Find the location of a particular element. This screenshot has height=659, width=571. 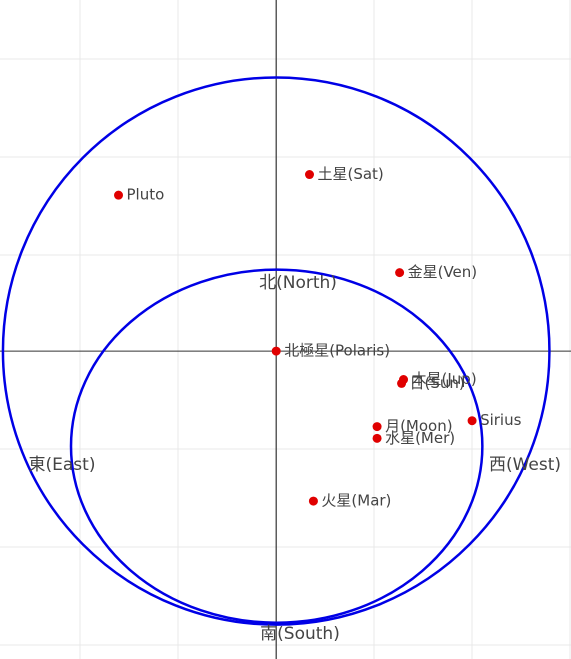

point-label: 木星(Jup) is located at coordinates (444, 379).